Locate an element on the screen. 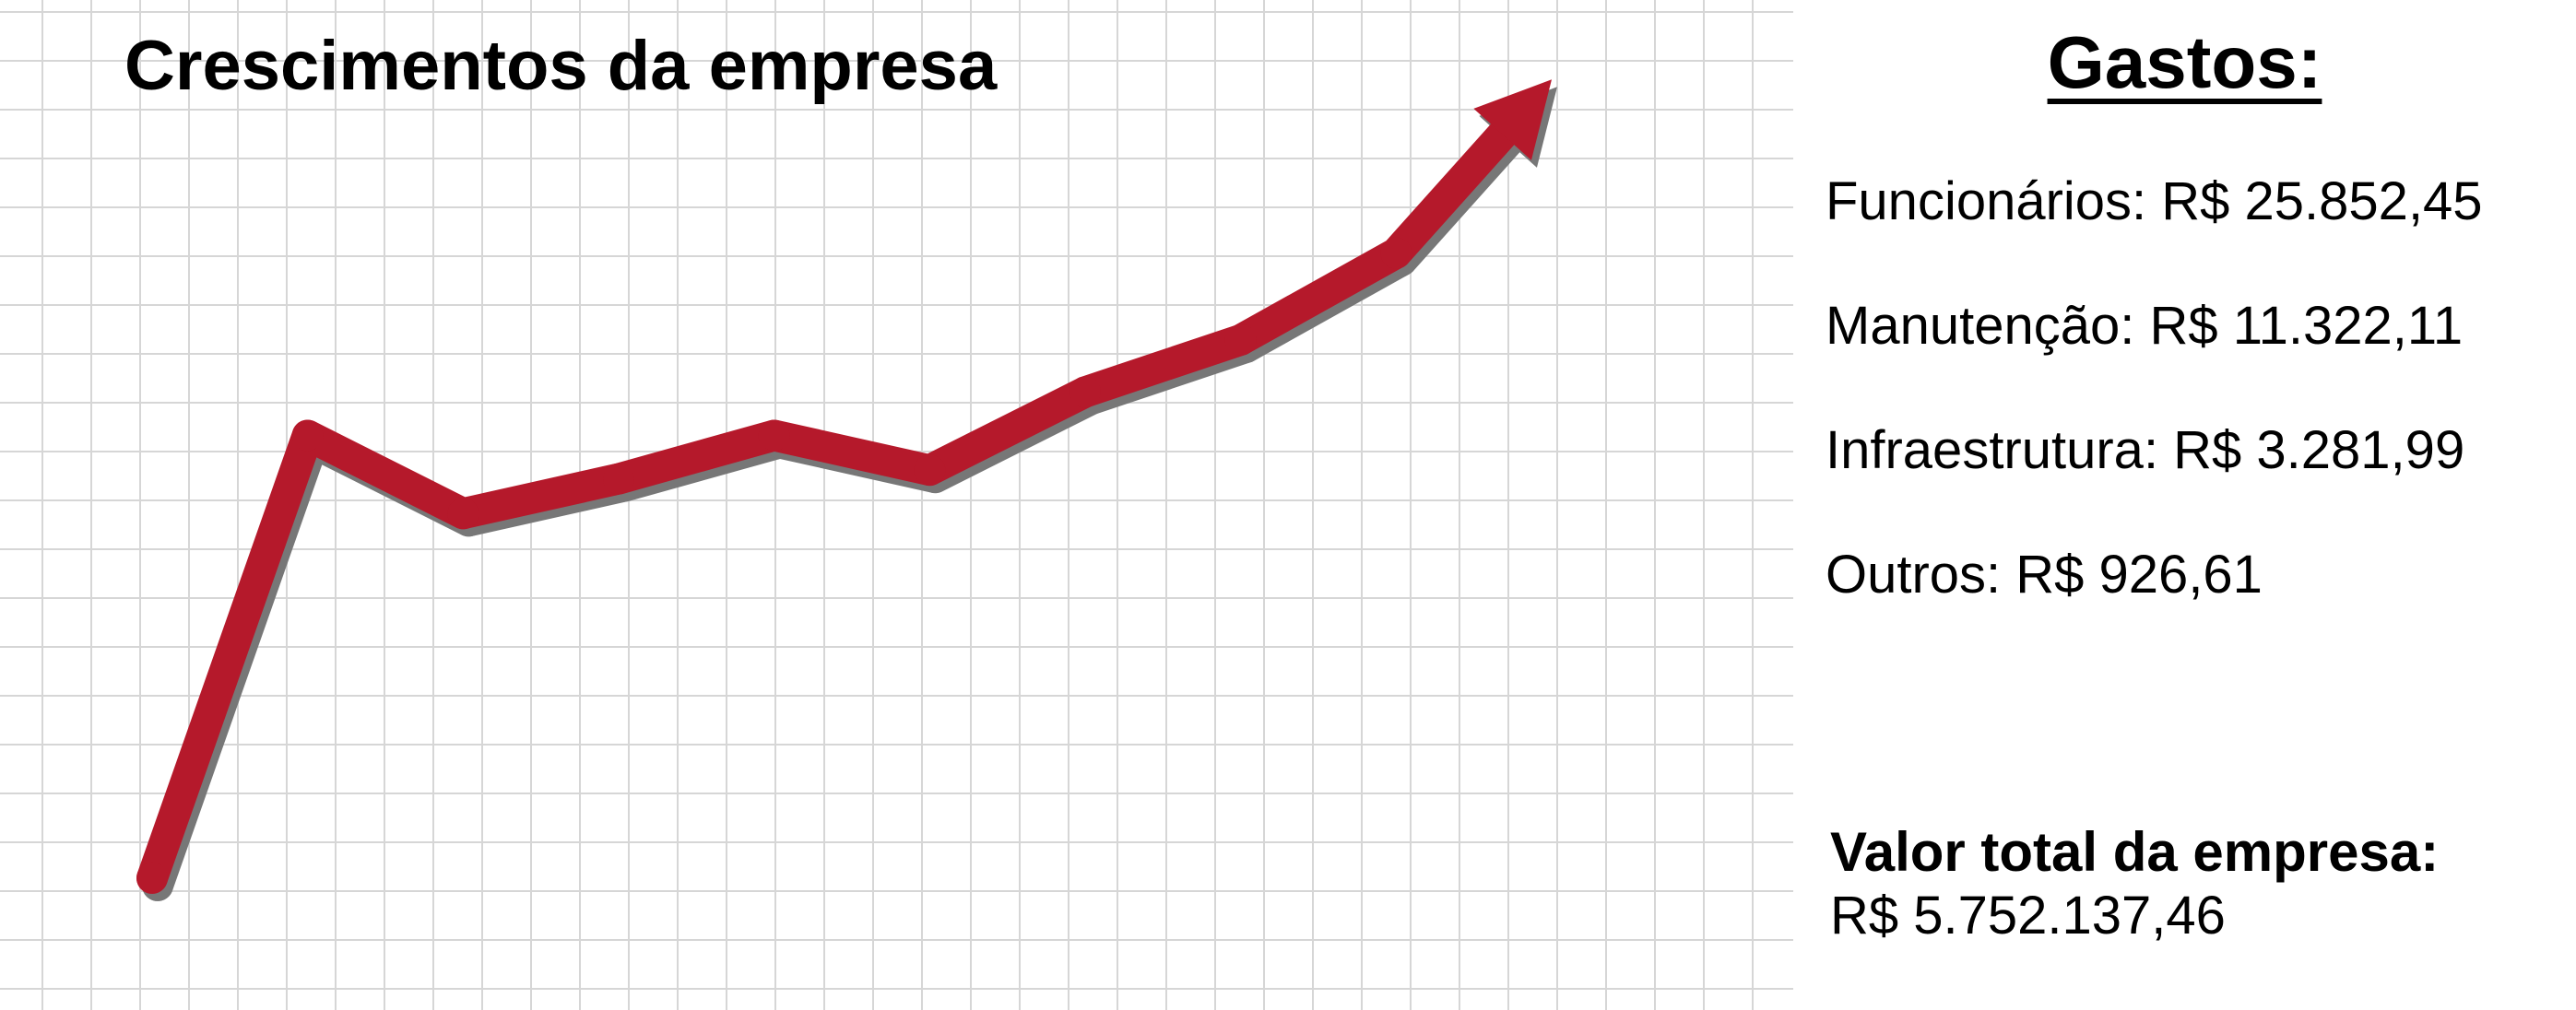 This screenshot has width=2576, height=1010. company-total-label: Valor total da empresa: is located at coordinates (2135, 852).